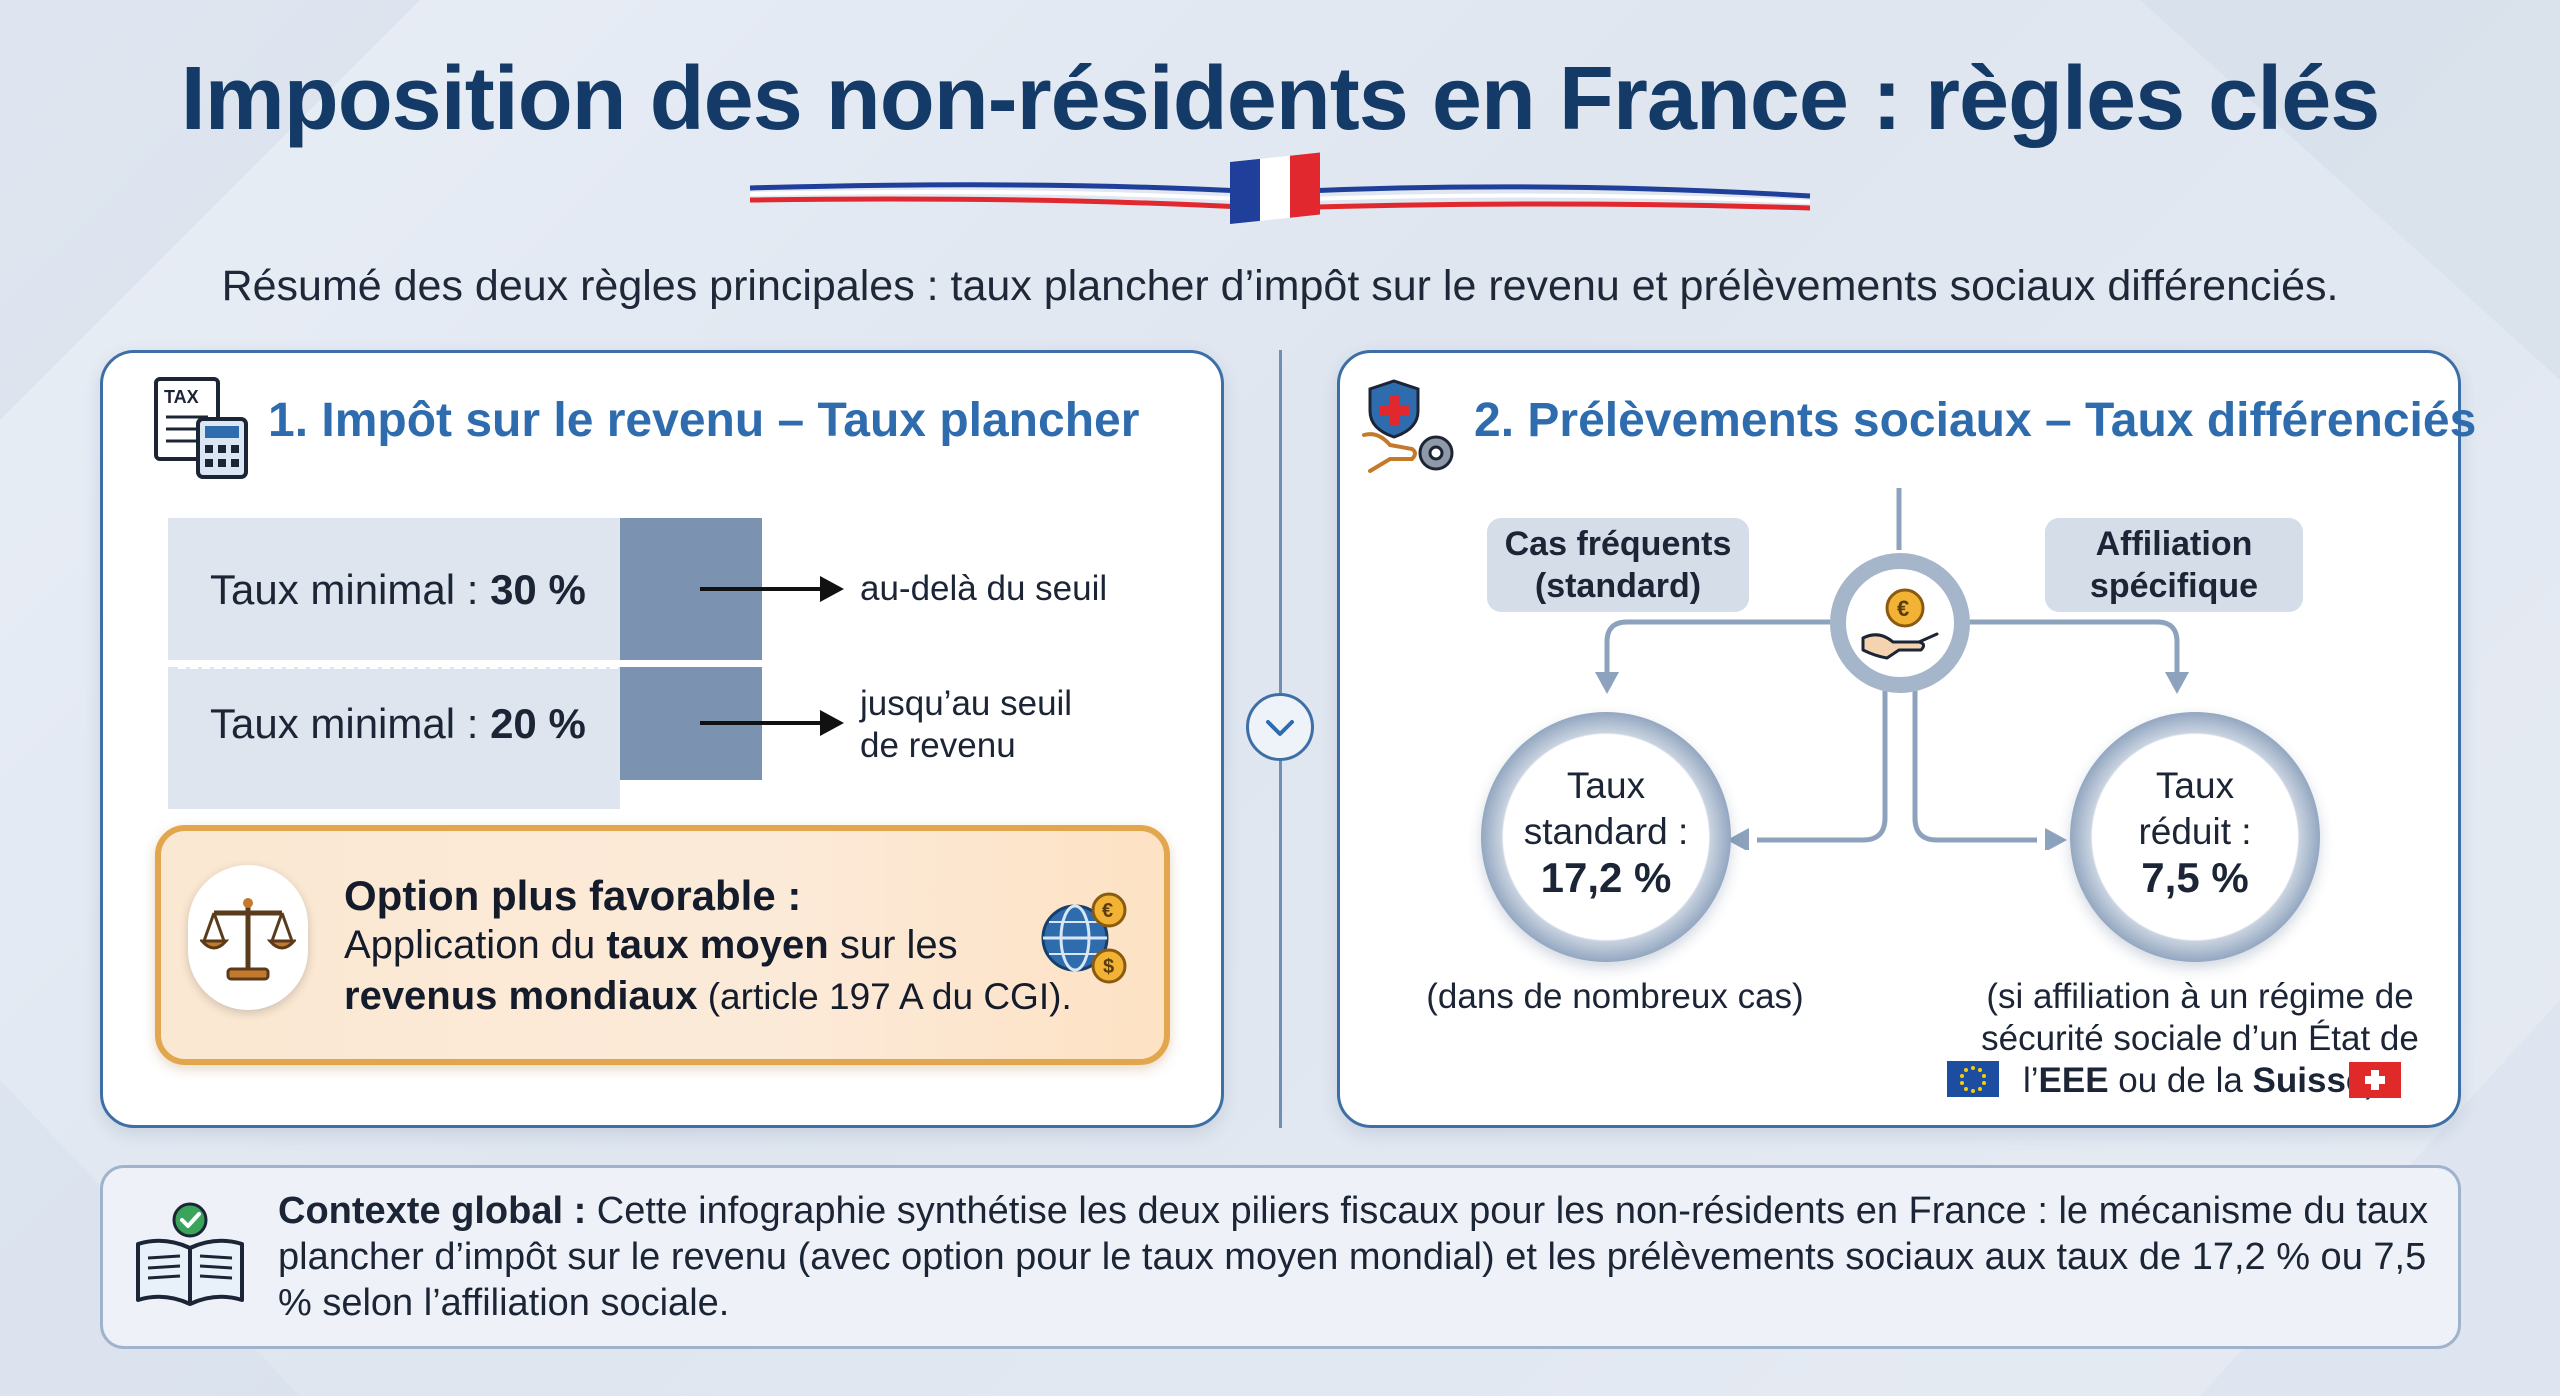 Image resolution: width=2560 pixels, height=1396 pixels. I want to click on global-context-box, so click(1280, 1257).